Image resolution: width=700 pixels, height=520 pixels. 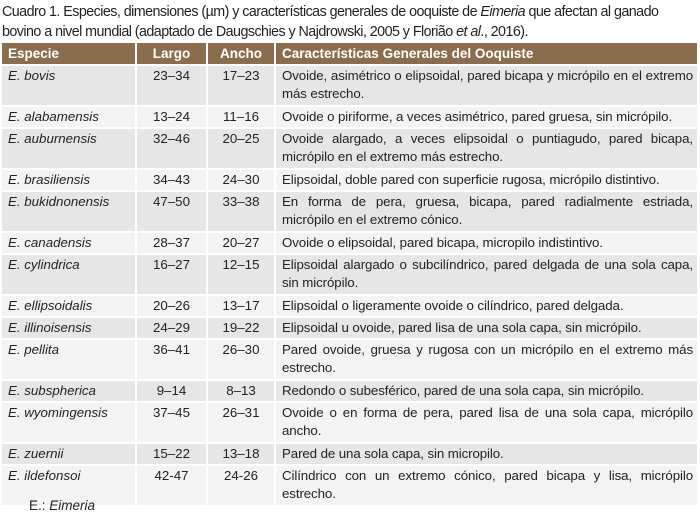 I want to click on largo-cell: 37–45, so click(x=172, y=423).